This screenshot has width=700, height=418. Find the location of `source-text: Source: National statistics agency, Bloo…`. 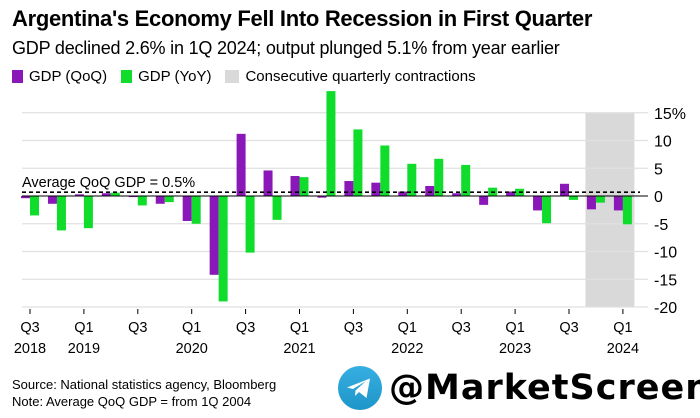

source-text: Source: National statistics agency, Bloo… is located at coordinates (144, 384).